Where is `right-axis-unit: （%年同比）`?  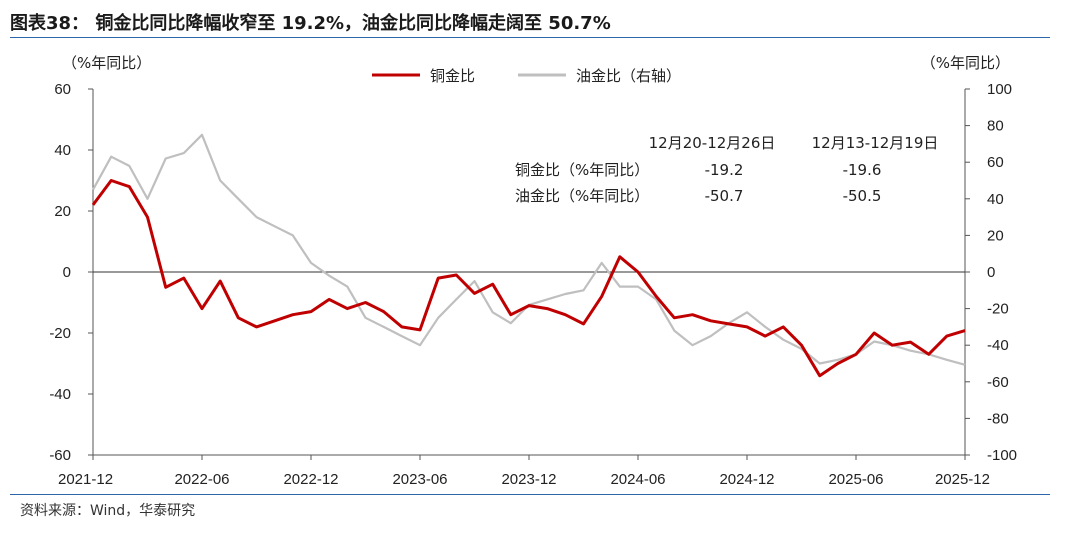 right-axis-unit: （%年同比） is located at coordinates (965, 63).